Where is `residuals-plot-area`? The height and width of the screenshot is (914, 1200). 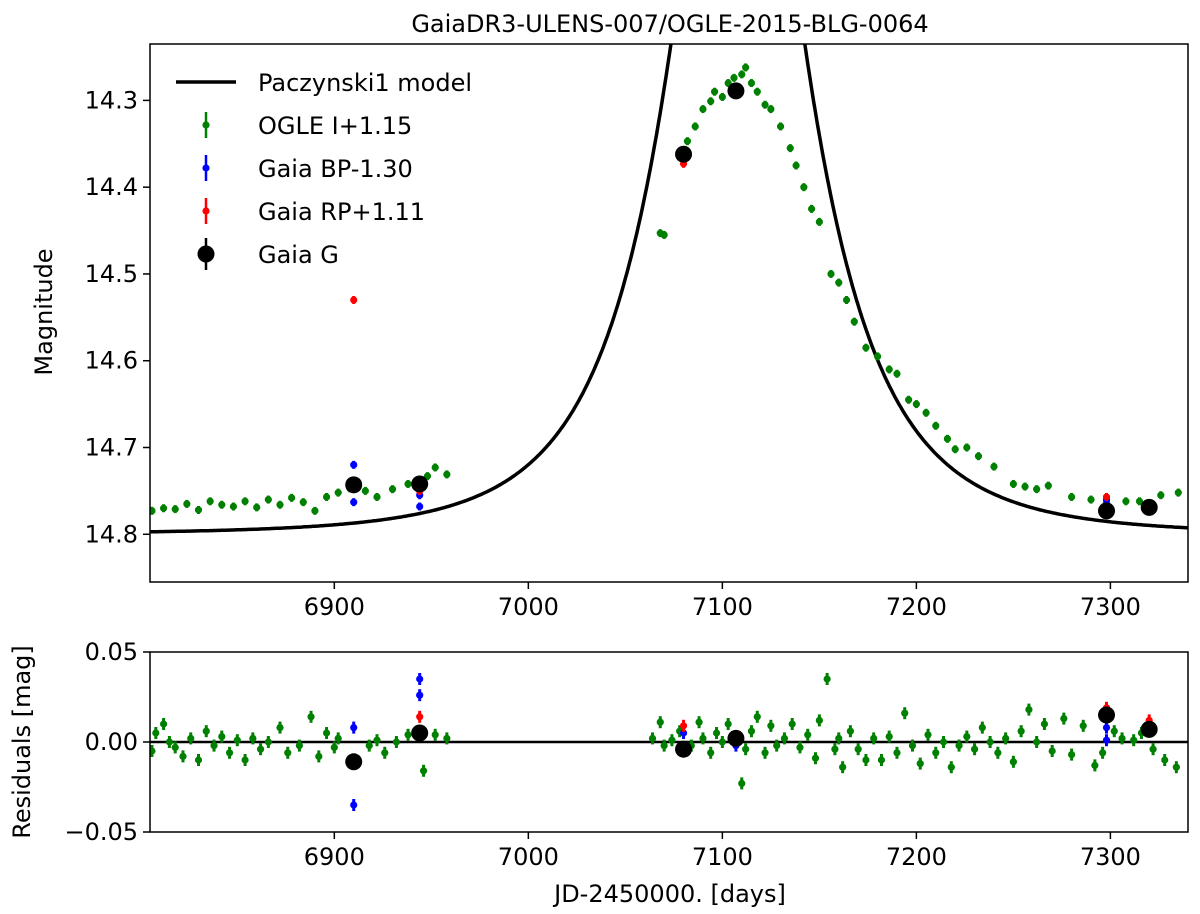
residuals-plot-area is located at coordinates (669, 742).